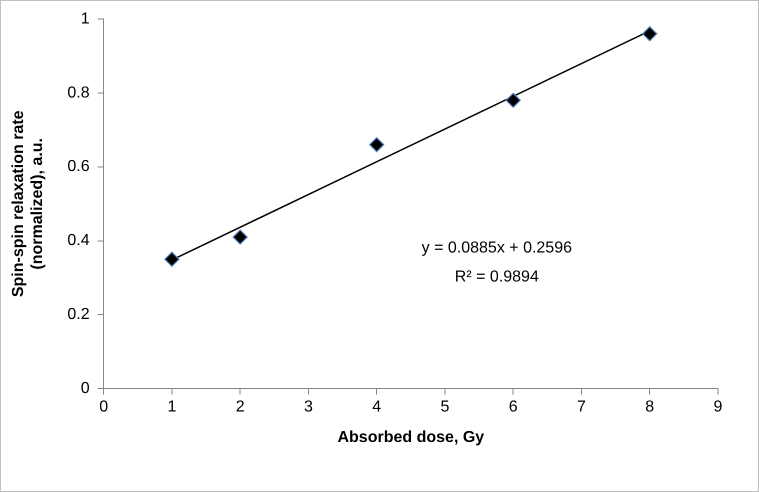 This screenshot has height=492, width=759. What do you see at coordinates (240, 407) in the screenshot?
I see `x-tick-label: 2` at bounding box center [240, 407].